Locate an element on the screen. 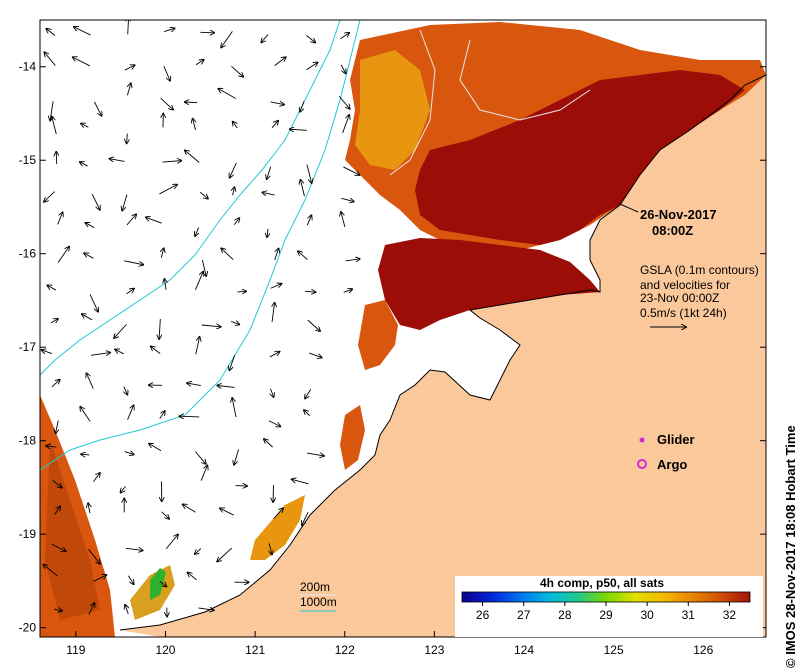 The height and width of the screenshot is (672, 809). sst-hot-region is located at coordinates (580, 157).